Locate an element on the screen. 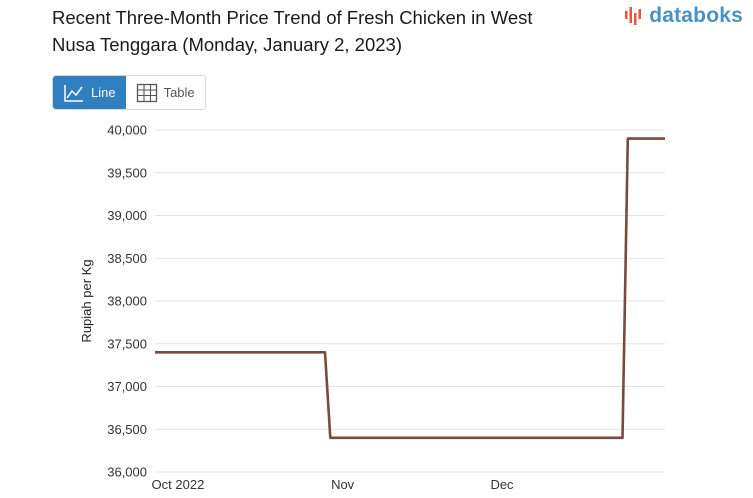  y-tick-label: 38,500 is located at coordinates (127, 258).